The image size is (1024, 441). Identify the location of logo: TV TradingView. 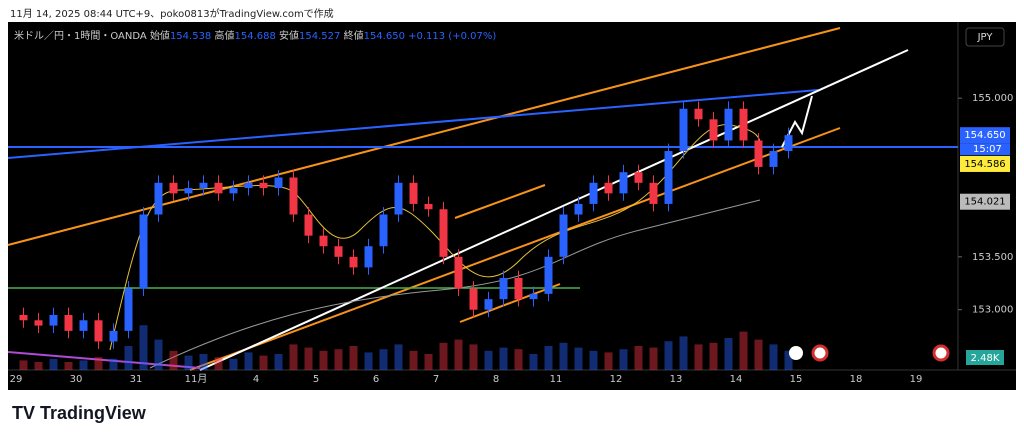
(79, 413).